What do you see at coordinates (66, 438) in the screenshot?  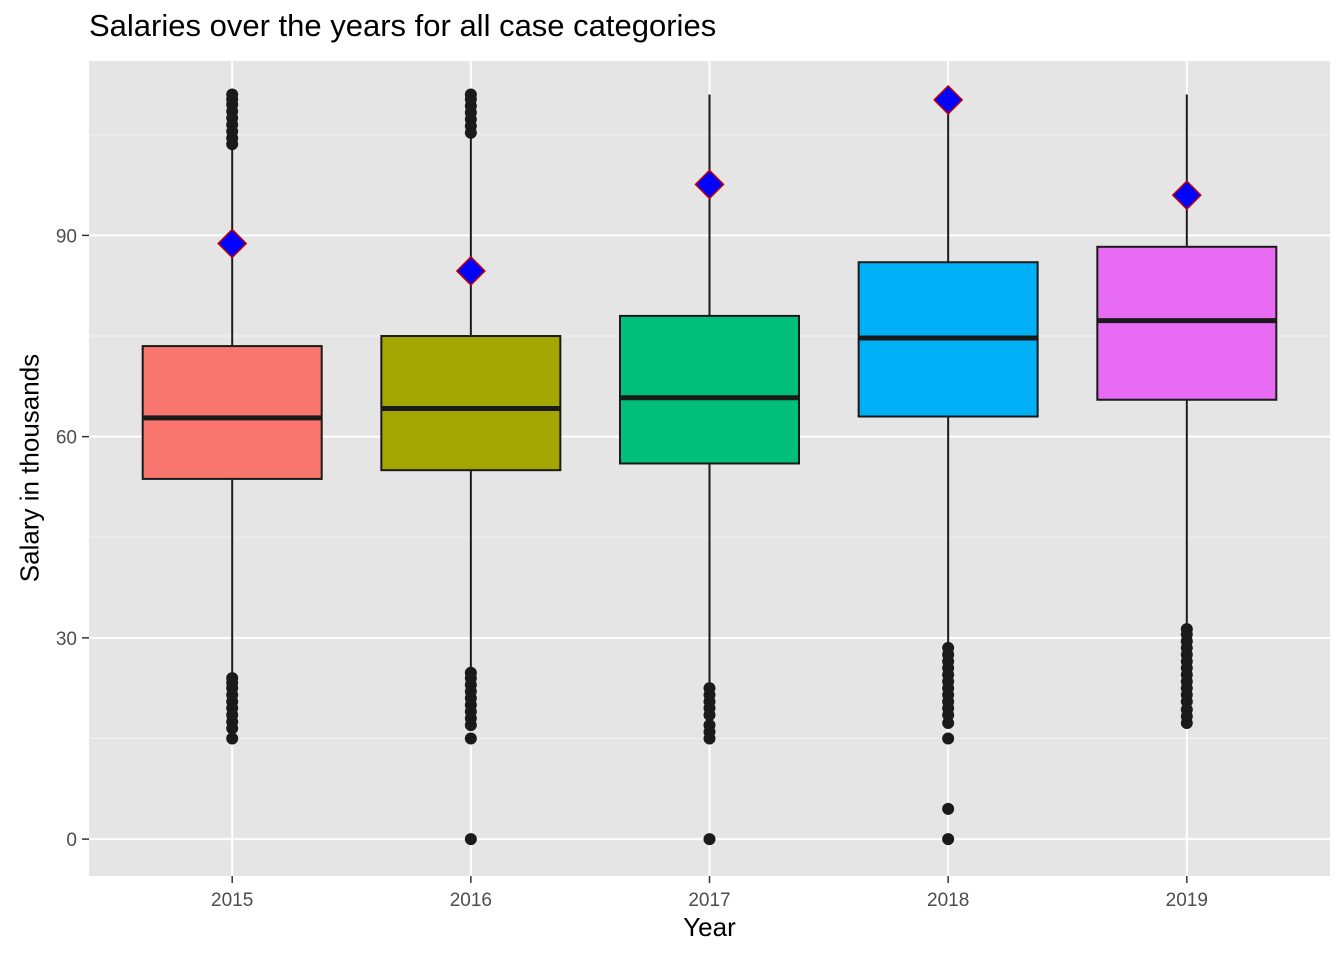 I see `y-tick-label: 60` at bounding box center [66, 438].